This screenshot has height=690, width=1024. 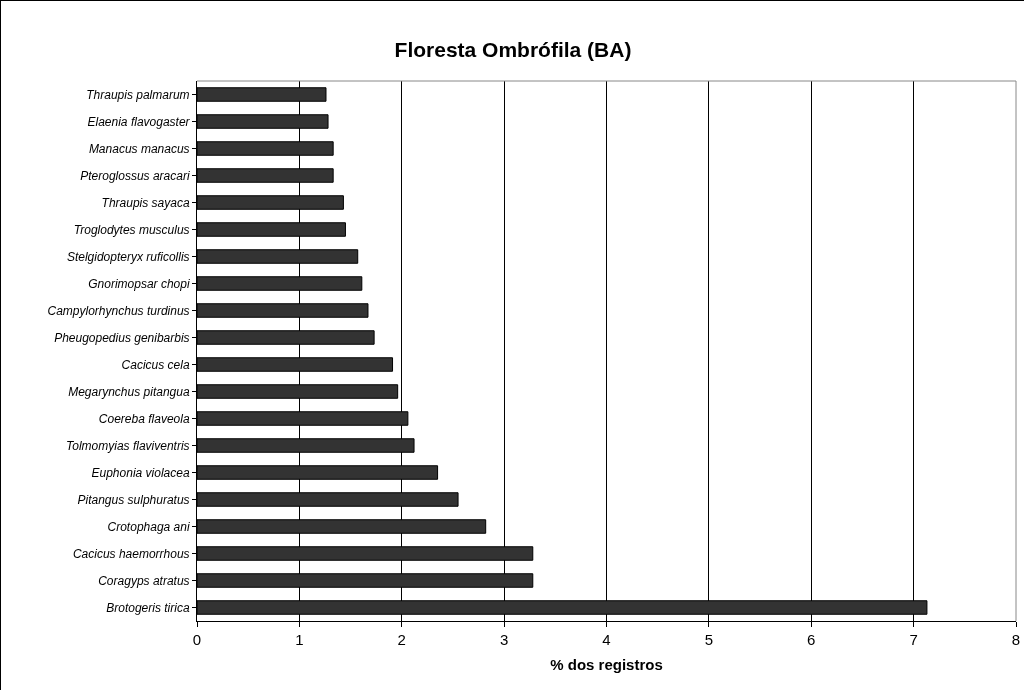 What do you see at coordinates (299, 639) in the screenshot?
I see `x-tick-label: 1` at bounding box center [299, 639].